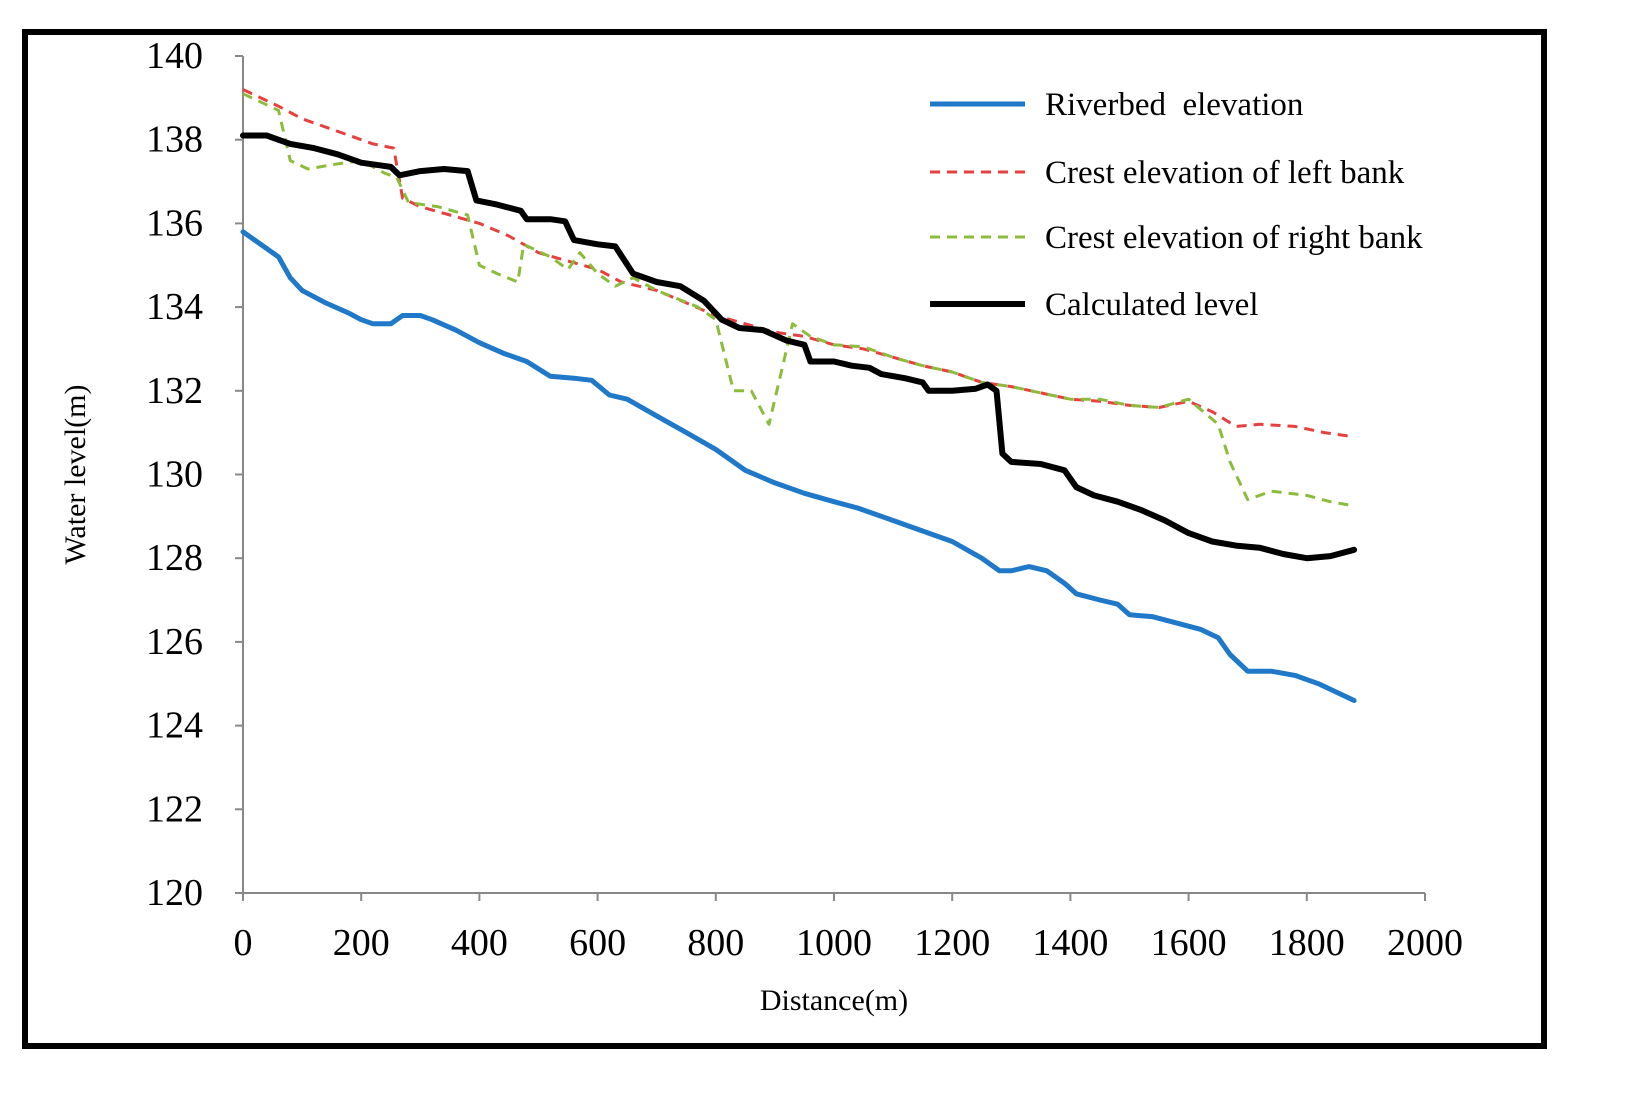 The height and width of the screenshot is (1110, 1626). I want to click on x-tick-label: 1600, so click(1189, 943).